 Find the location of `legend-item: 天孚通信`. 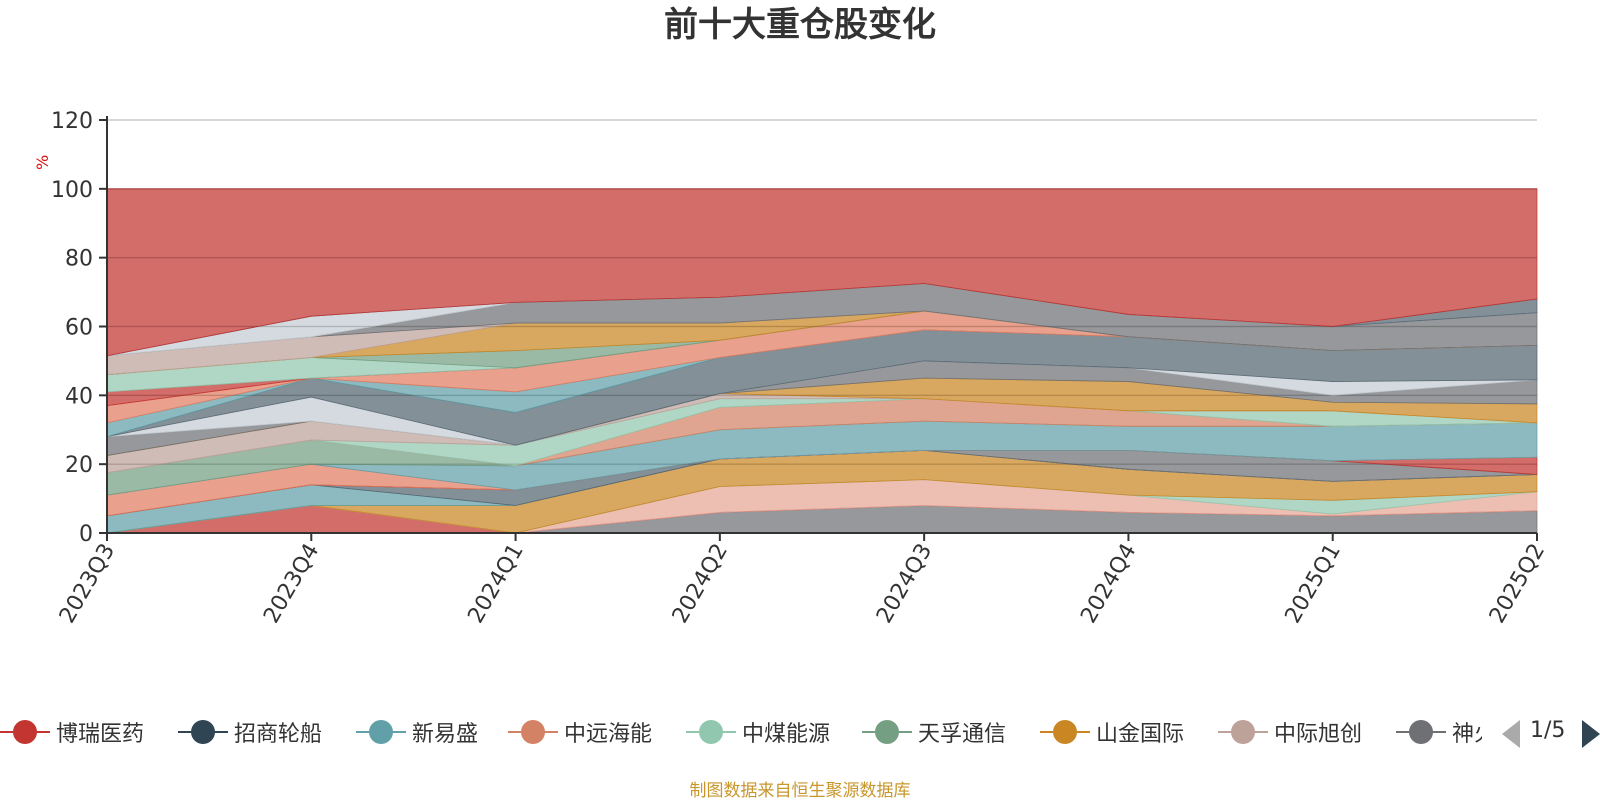

legend-item: 天孚通信 is located at coordinates (934, 732).